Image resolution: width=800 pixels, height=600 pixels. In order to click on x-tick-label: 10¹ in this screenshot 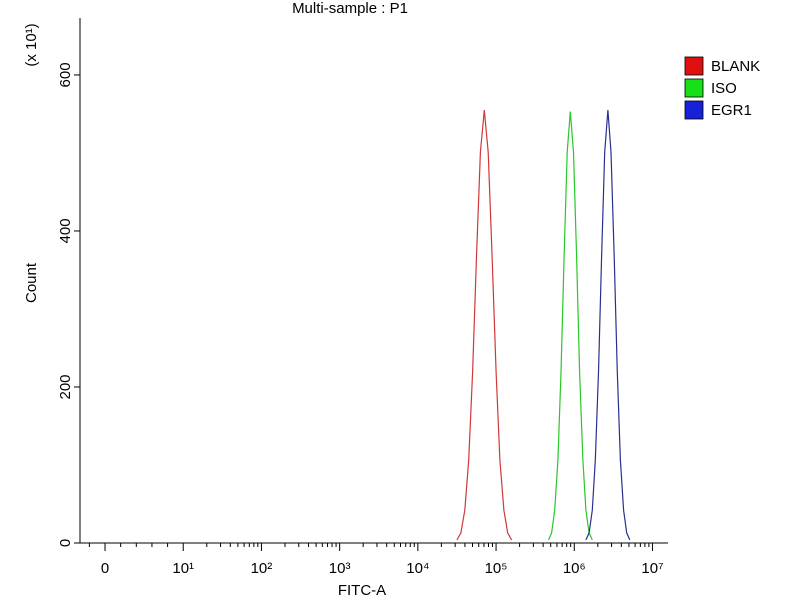, I will do `click(183, 568)`.